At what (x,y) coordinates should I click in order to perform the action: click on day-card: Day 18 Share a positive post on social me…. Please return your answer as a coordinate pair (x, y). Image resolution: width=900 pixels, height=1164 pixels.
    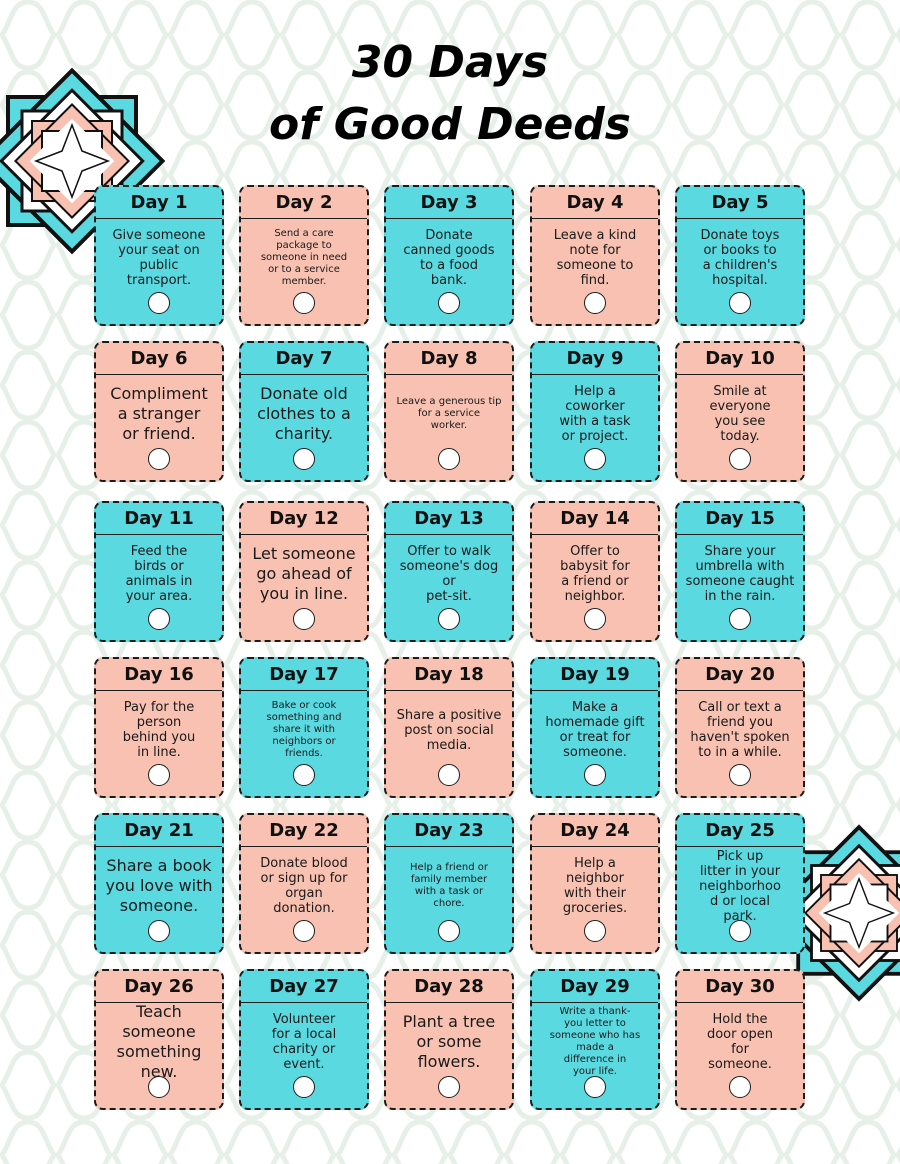
    Looking at the image, I should click on (449, 727).